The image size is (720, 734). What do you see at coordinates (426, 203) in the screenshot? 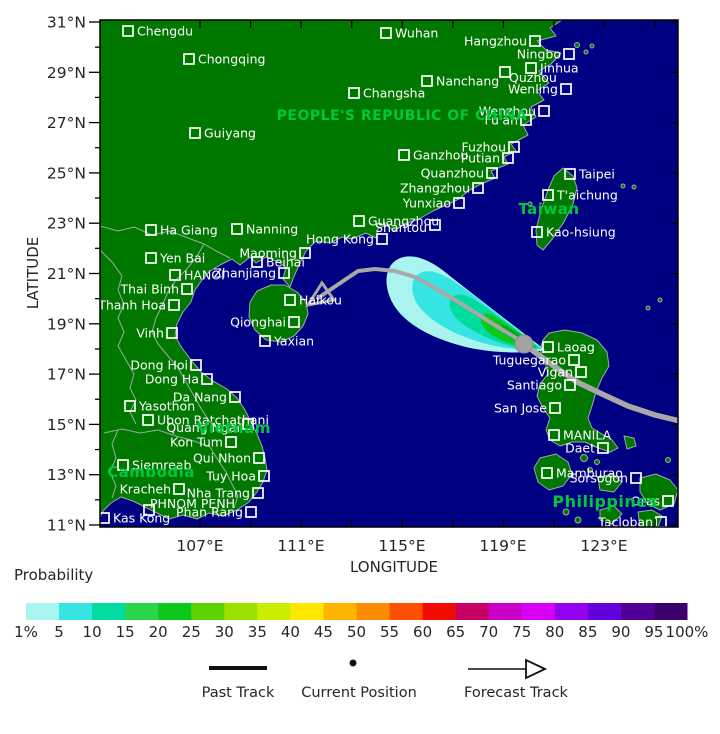
I see `city-label: Yunxiao` at bounding box center [426, 203].